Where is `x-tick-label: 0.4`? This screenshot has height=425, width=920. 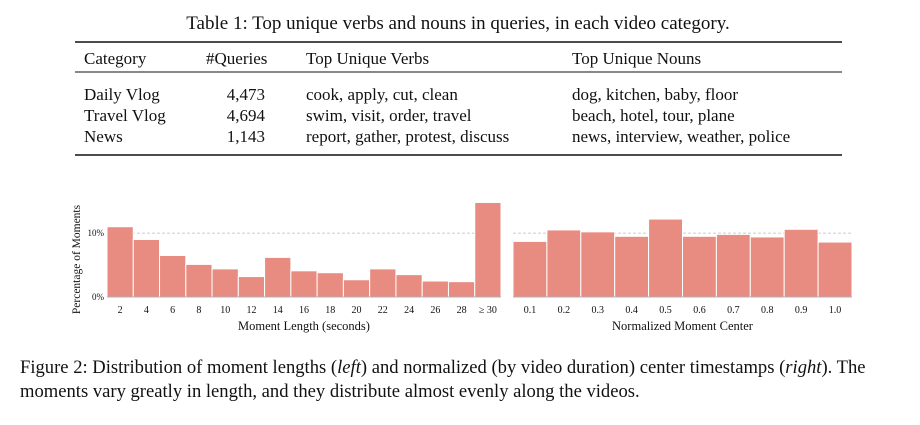 x-tick-label: 0.4 is located at coordinates (631, 310).